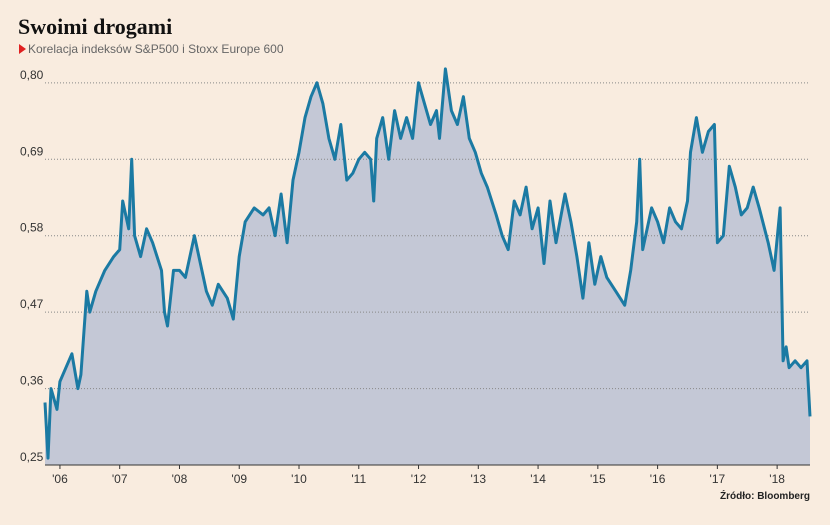  What do you see at coordinates (478, 479) in the screenshot?
I see `x-tick-label: '13` at bounding box center [478, 479].